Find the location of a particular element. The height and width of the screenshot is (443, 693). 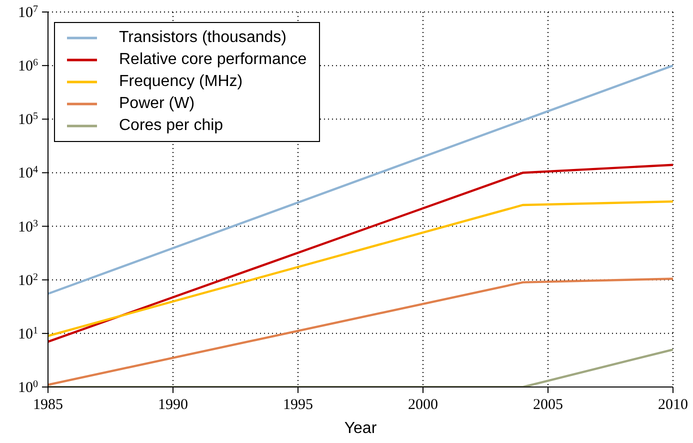

x-tick-label: 2010 is located at coordinates (673, 405).